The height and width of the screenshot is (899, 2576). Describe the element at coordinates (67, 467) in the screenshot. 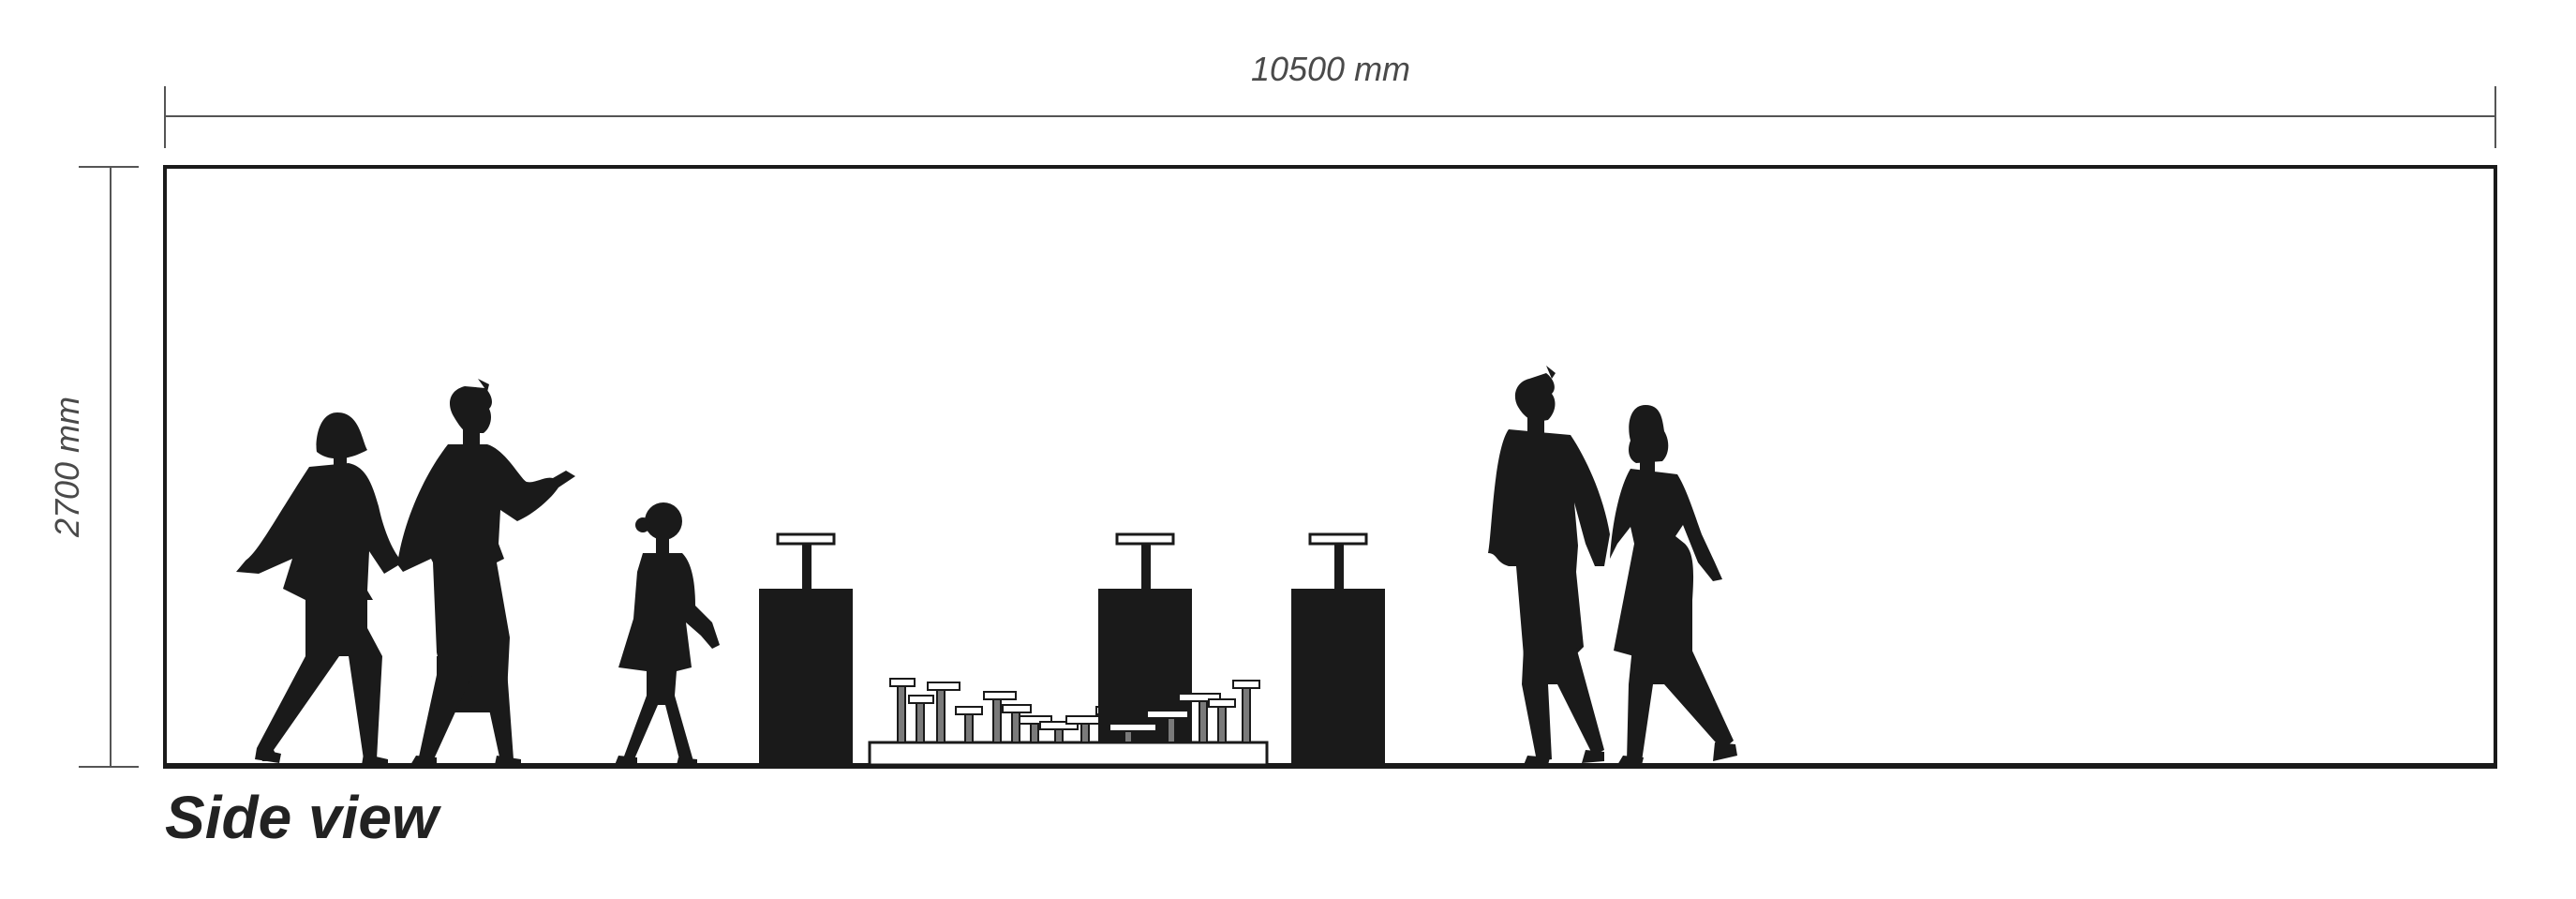

I see `height-dimension-label: 2700 mm` at that location.